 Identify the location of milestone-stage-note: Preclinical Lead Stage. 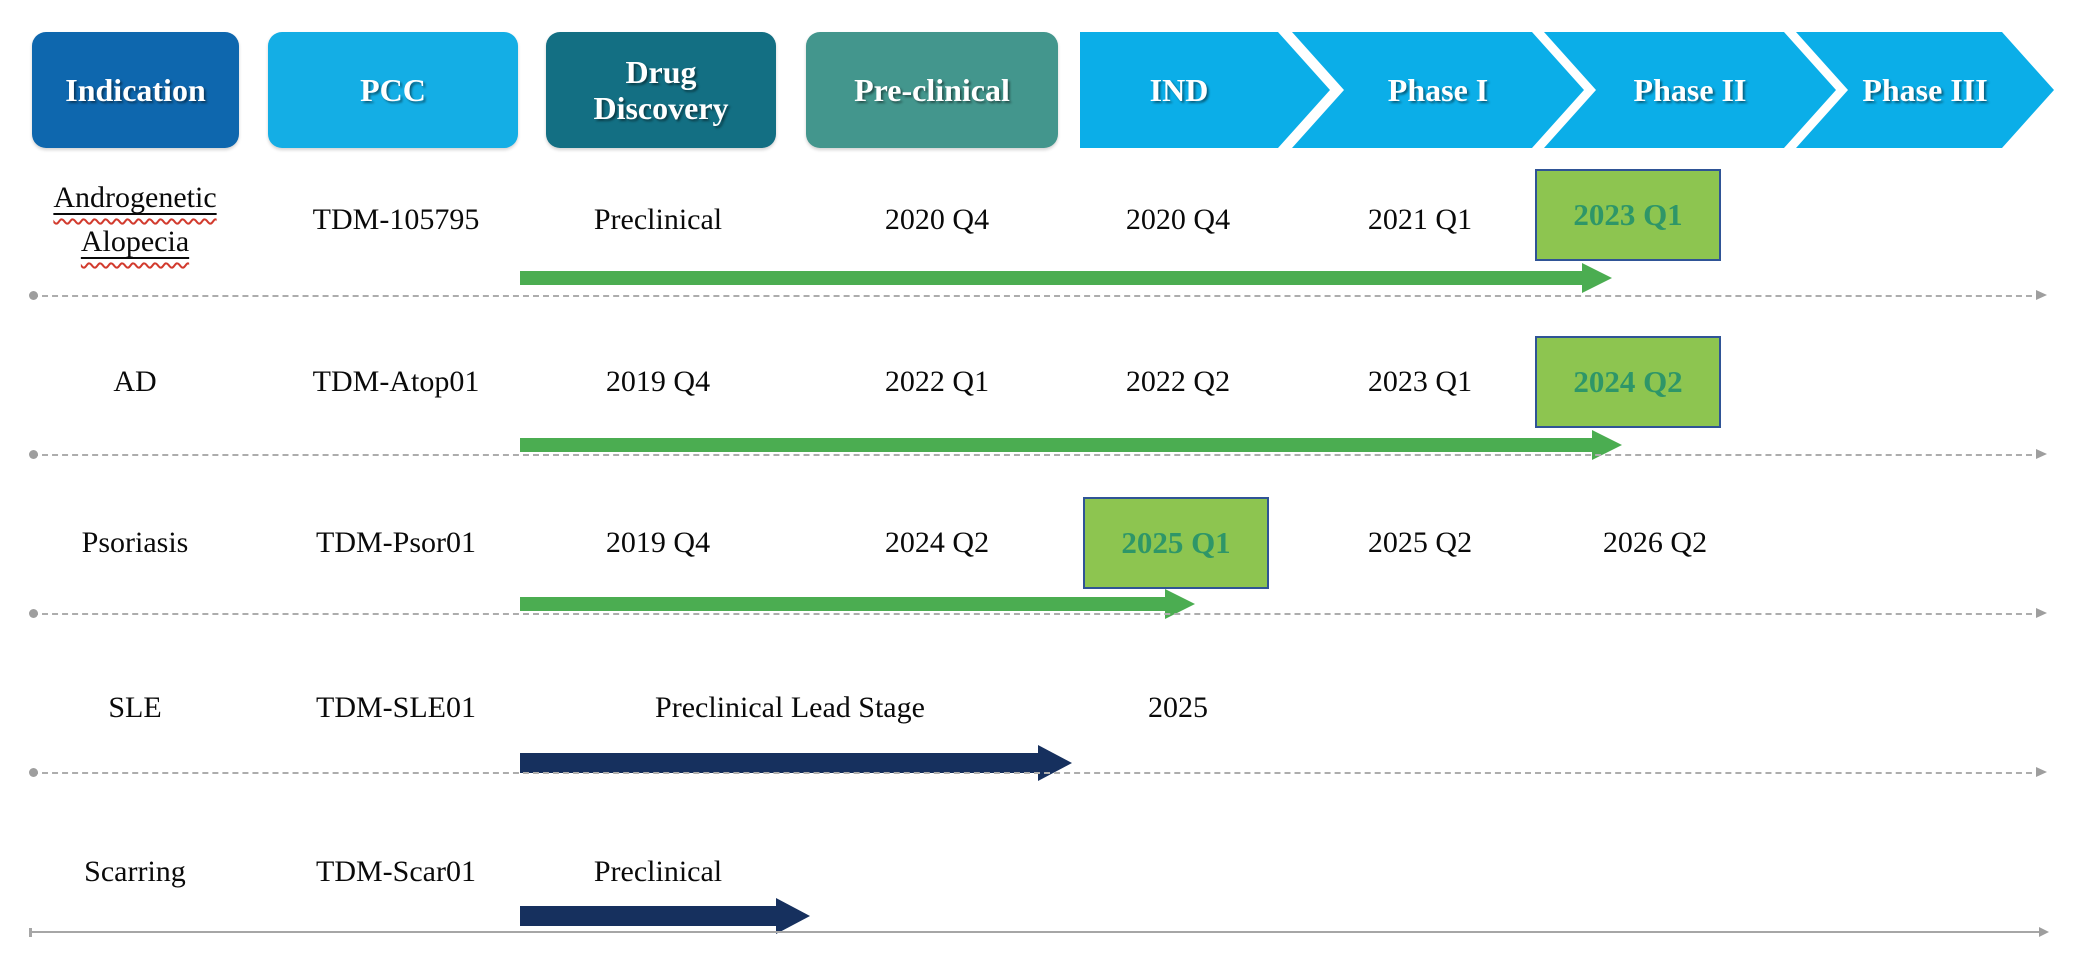
(790, 707).